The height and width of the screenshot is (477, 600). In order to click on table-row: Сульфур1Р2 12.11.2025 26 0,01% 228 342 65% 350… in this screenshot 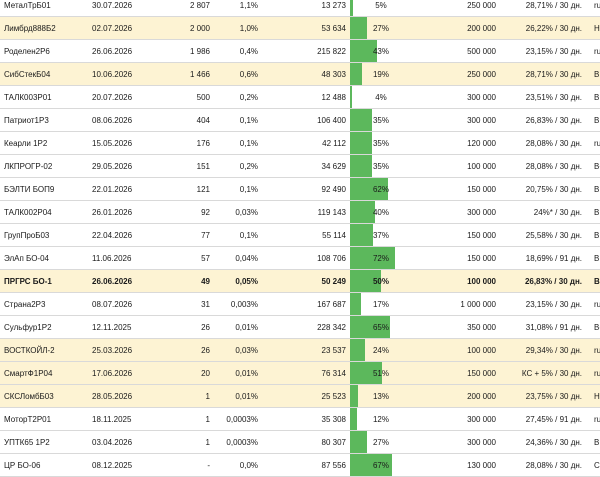, I will do `click(300, 327)`.